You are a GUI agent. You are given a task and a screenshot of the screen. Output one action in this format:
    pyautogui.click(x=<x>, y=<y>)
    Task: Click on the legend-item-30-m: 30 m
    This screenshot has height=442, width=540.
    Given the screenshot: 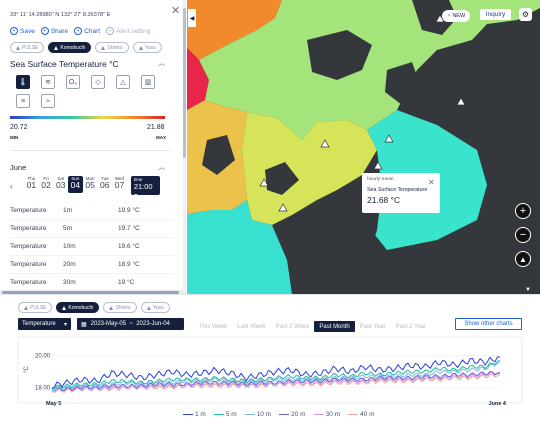 What is the action you would take?
    pyautogui.click(x=327, y=414)
    